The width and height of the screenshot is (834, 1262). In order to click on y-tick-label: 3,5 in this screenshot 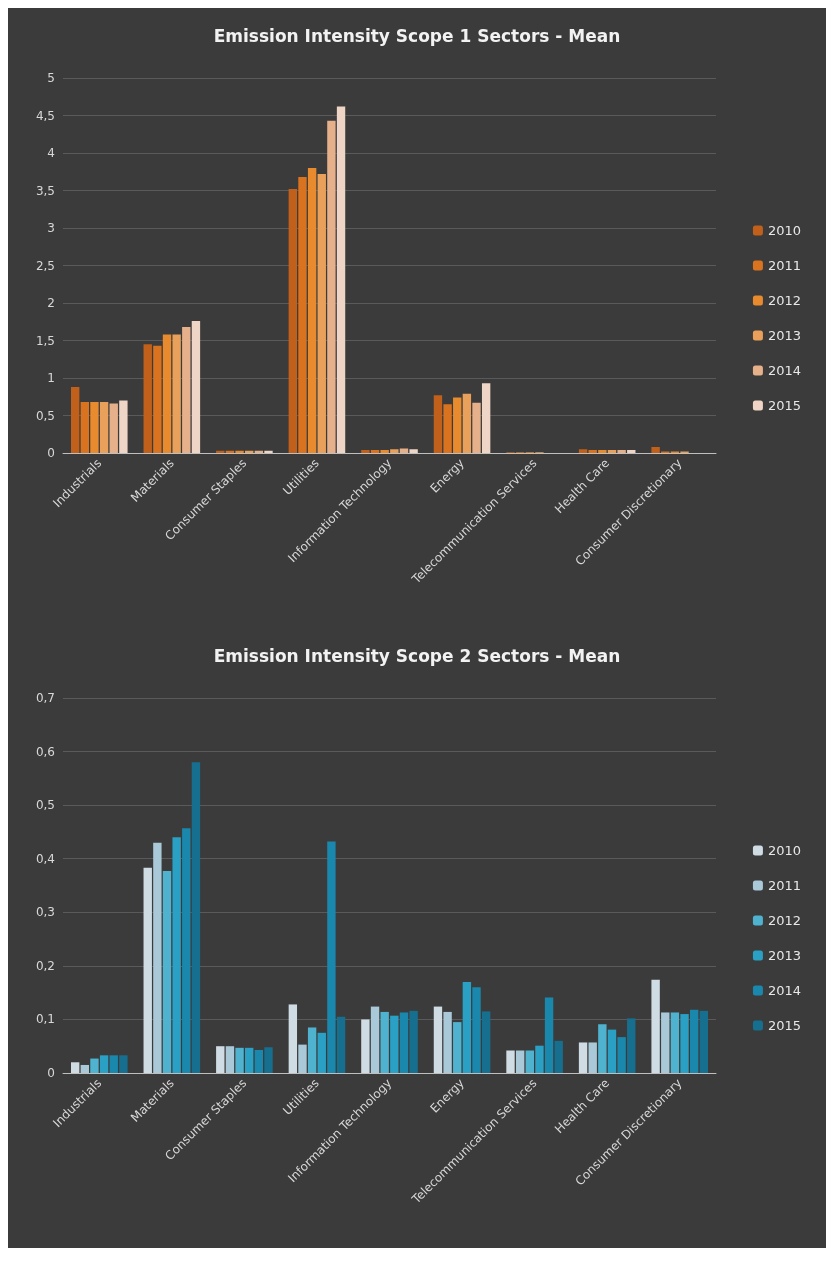, I will do `click(45, 190)`.